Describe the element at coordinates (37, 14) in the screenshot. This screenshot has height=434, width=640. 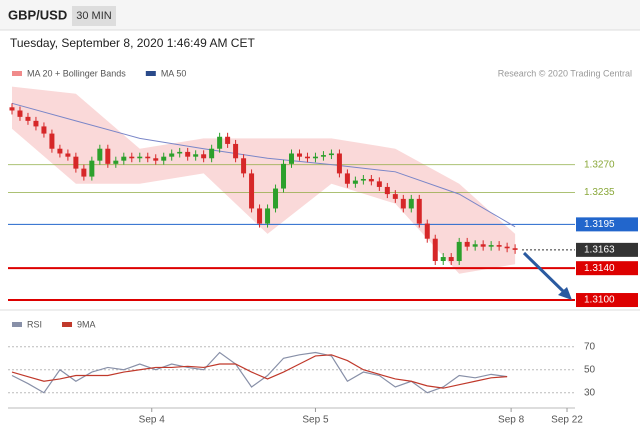
I see `symbol: GBP/USD` at that location.